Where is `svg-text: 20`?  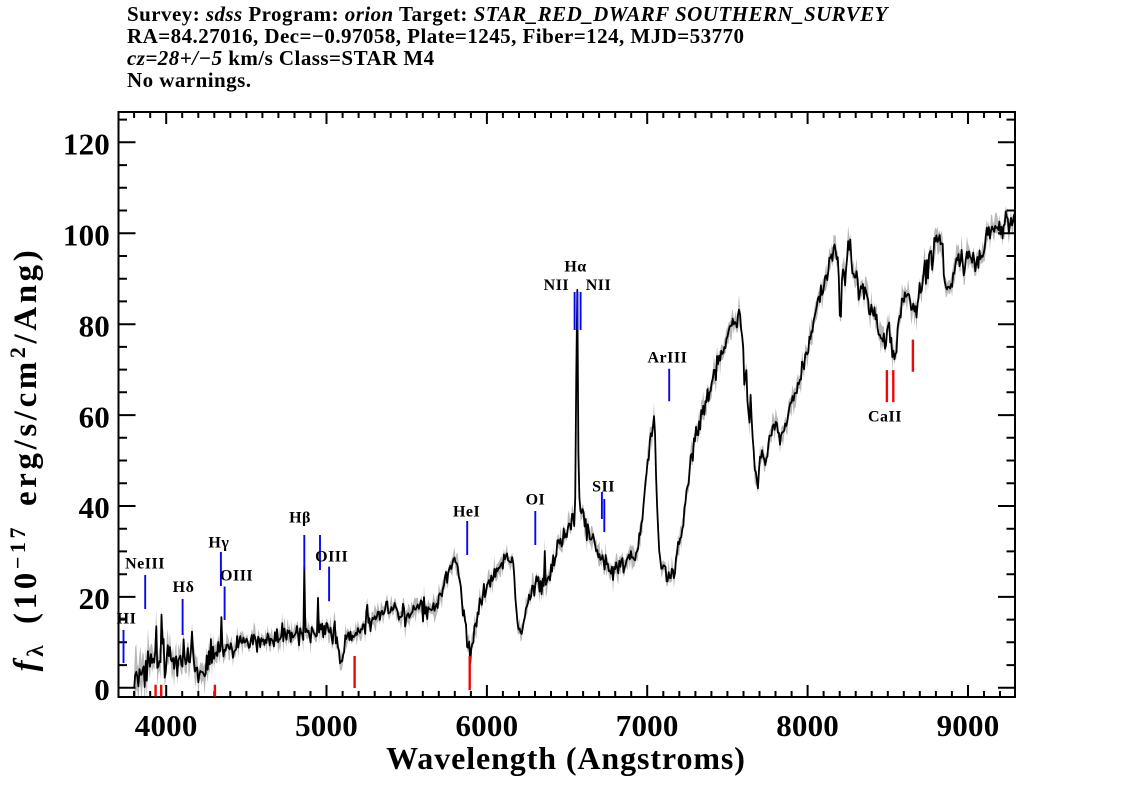
svg-text: 20 is located at coordinates (94, 598).